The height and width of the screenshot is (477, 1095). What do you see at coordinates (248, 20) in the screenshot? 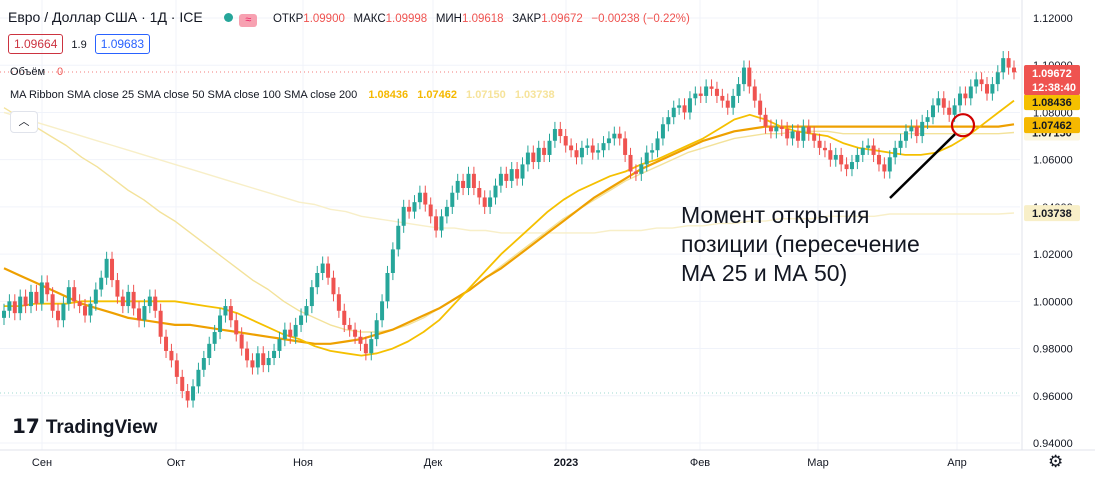
I see `market-icon: ≈` at bounding box center [248, 20].